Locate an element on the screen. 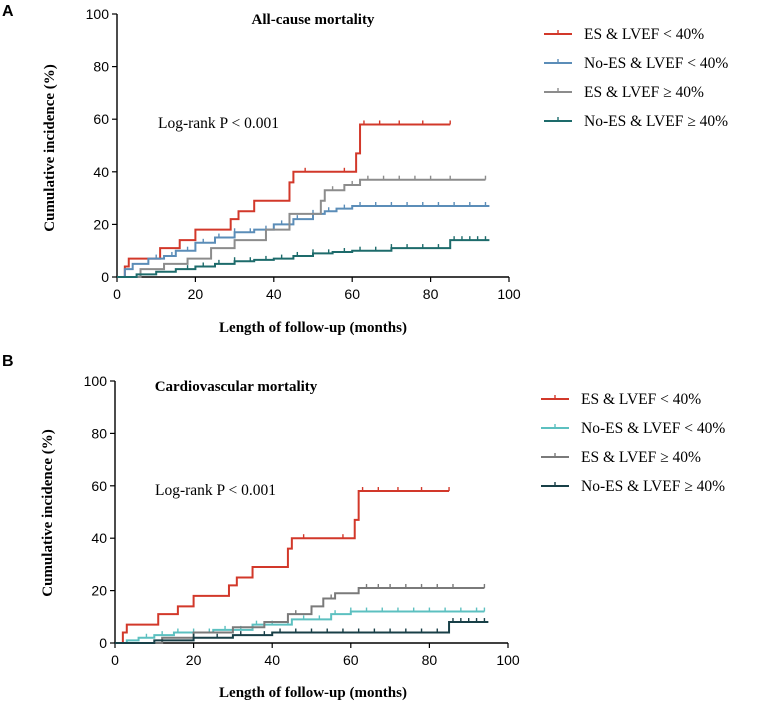 The height and width of the screenshot is (710, 765). panel-a-title: All-cause mortality is located at coordinates (313, 20).